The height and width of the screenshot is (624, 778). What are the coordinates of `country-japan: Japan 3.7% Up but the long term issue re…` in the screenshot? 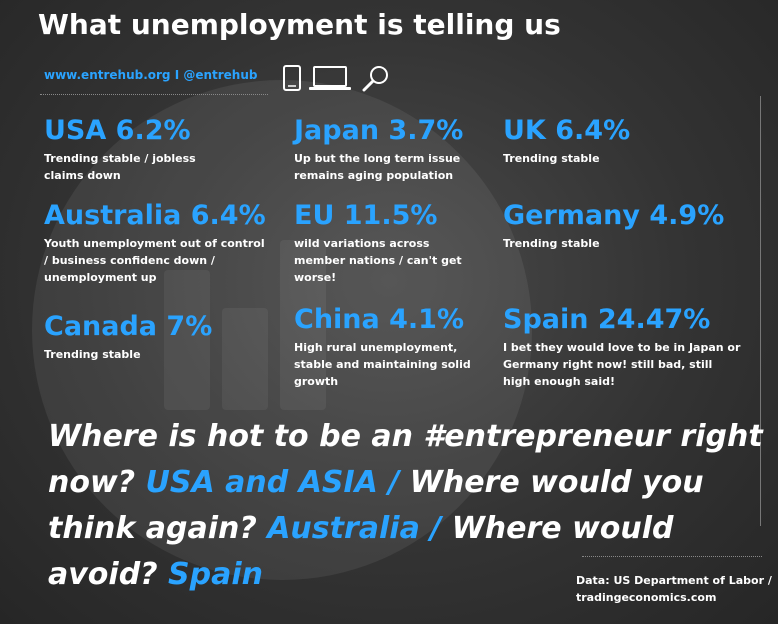 It's located at (380, 150).